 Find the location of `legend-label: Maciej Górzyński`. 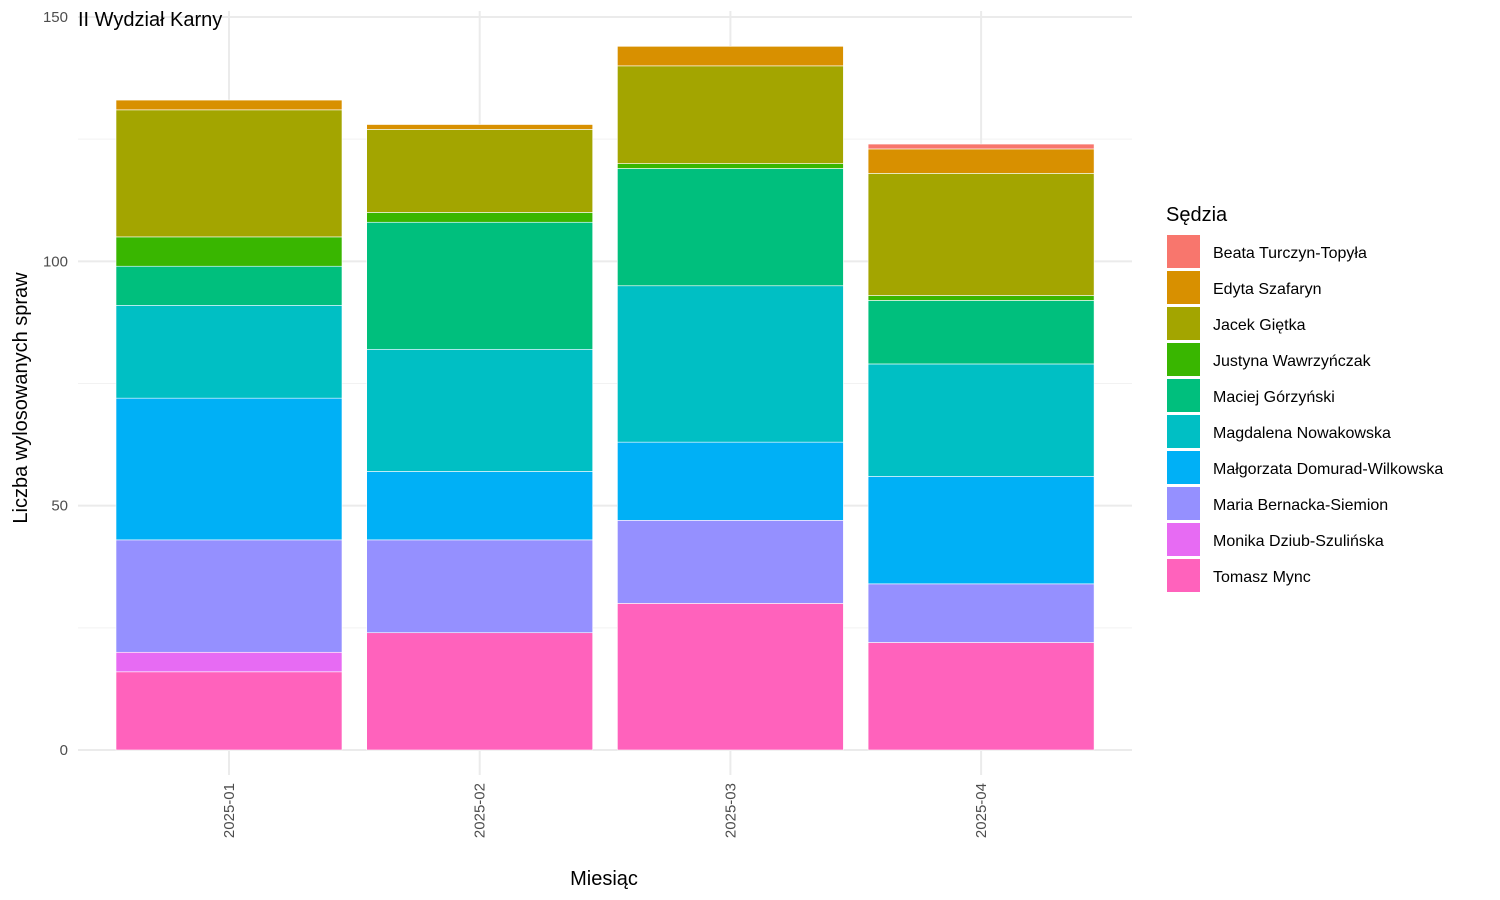

legend-label: Maciej Górzyński is located at coordinates (1274, 397).